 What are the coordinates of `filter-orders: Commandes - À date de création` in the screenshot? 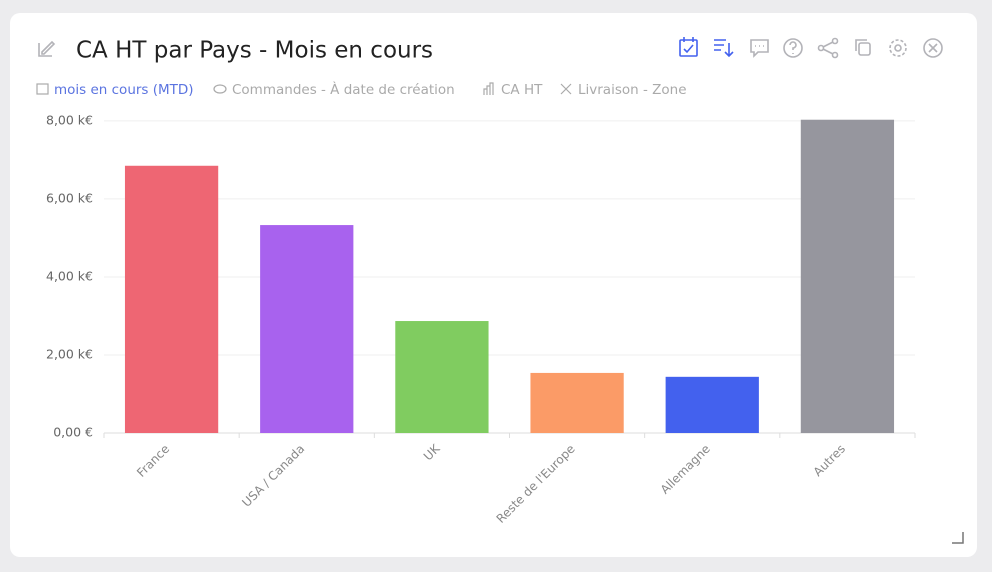 It's located at (343, 89).